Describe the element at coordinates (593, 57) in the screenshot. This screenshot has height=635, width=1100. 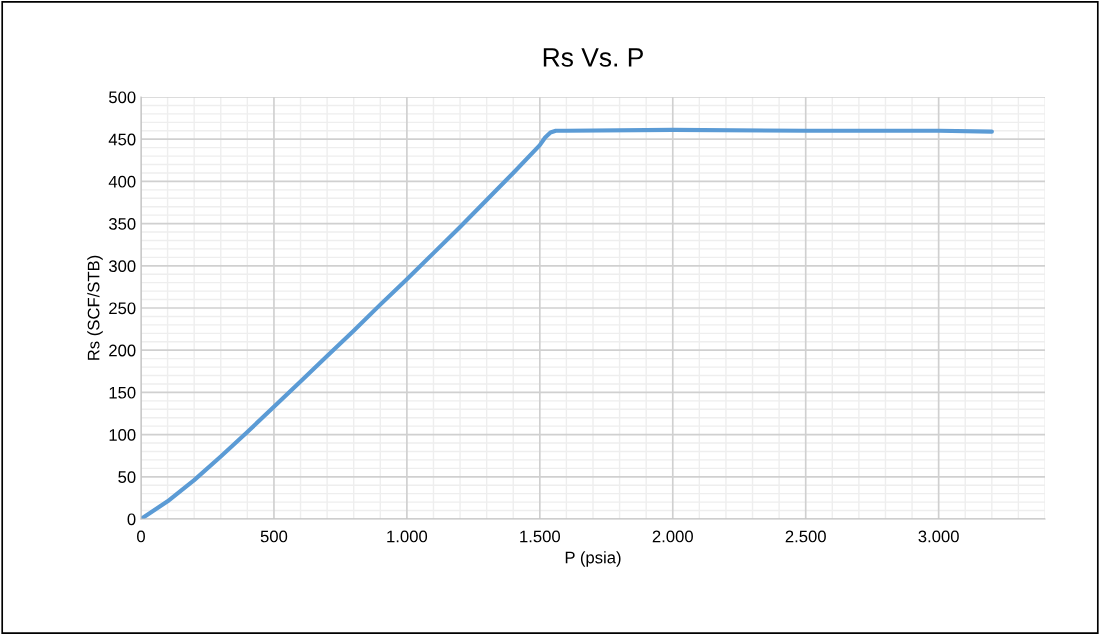
I see `chart-title: Rs Vs. P` at that location.